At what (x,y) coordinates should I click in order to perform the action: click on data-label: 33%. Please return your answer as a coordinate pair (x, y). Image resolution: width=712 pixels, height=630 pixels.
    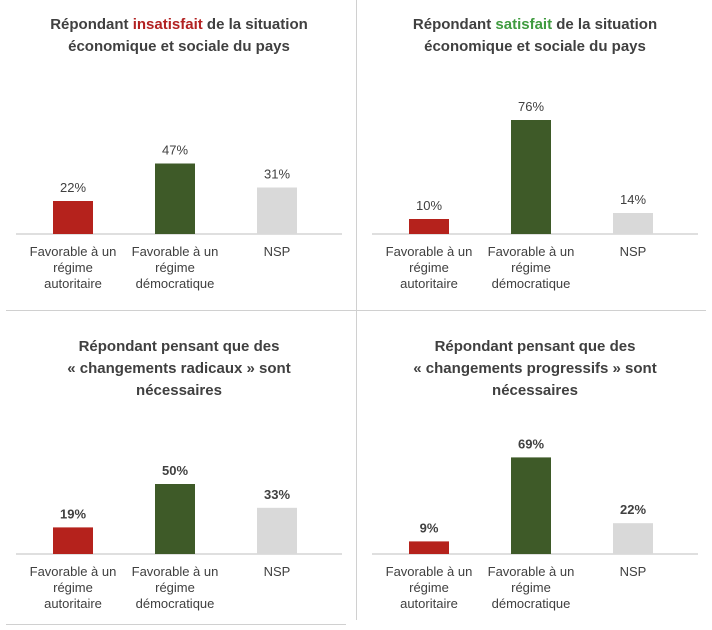
    Looking at the image, I should click on (277, 494).